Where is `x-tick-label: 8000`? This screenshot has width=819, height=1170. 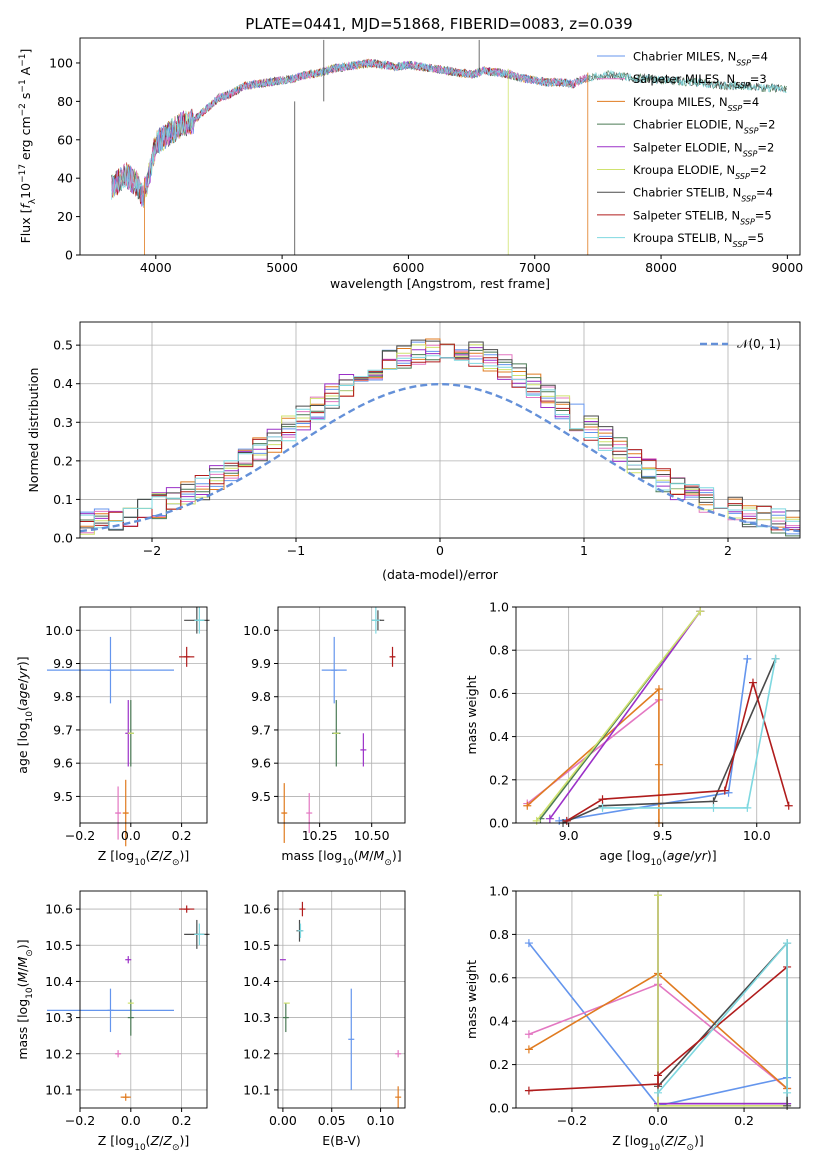 x-tick-label: 8000 is located at coordinates (661, 267).